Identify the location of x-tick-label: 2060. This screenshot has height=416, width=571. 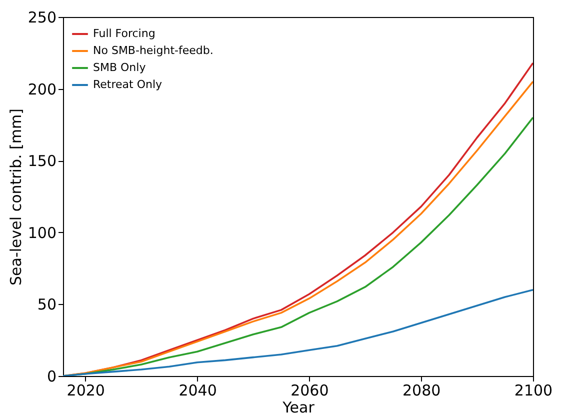
(309, 391).